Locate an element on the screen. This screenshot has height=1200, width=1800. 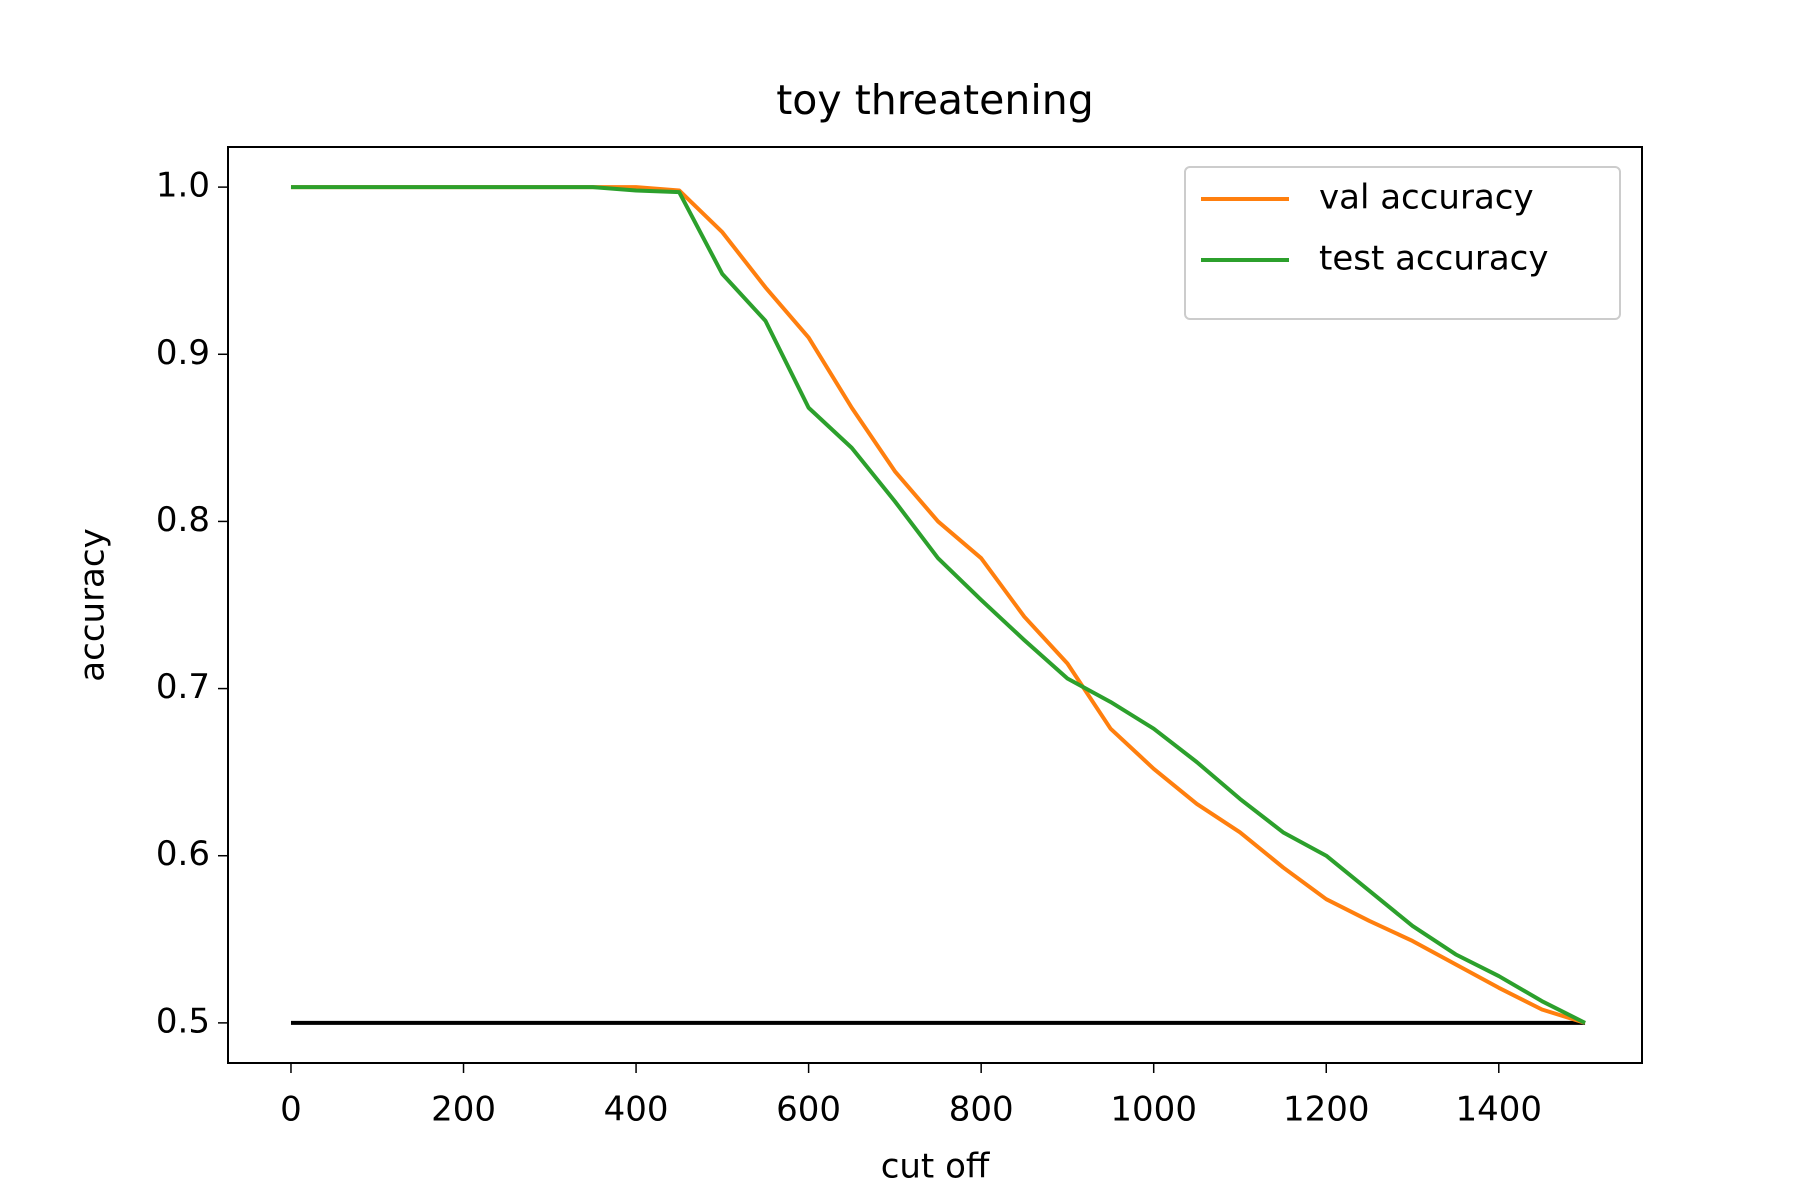
y-tick-label: 0.9 is located at coordinates (183, 353).